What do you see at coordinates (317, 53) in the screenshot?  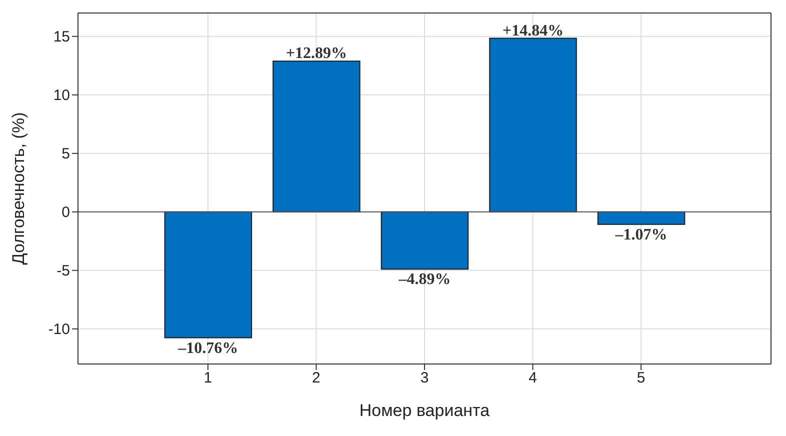 I see `data-label: +12.89%` at bounding box center [317, 53].